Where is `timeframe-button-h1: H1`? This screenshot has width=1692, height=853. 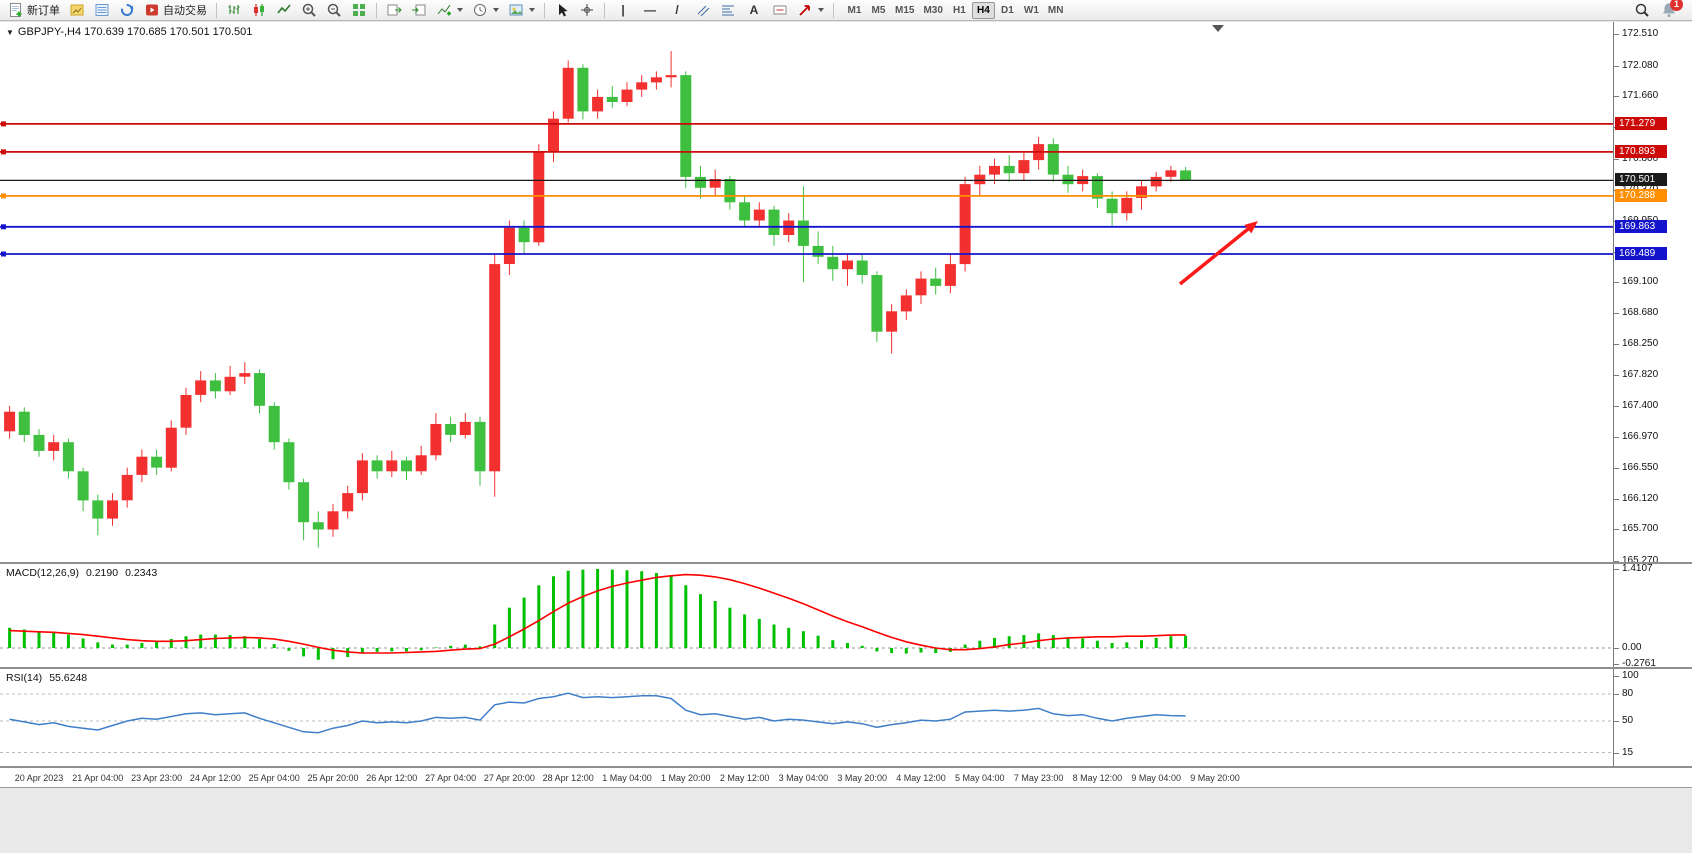
timeframe-button-h1: H1 is located at coordinates (959, 10).